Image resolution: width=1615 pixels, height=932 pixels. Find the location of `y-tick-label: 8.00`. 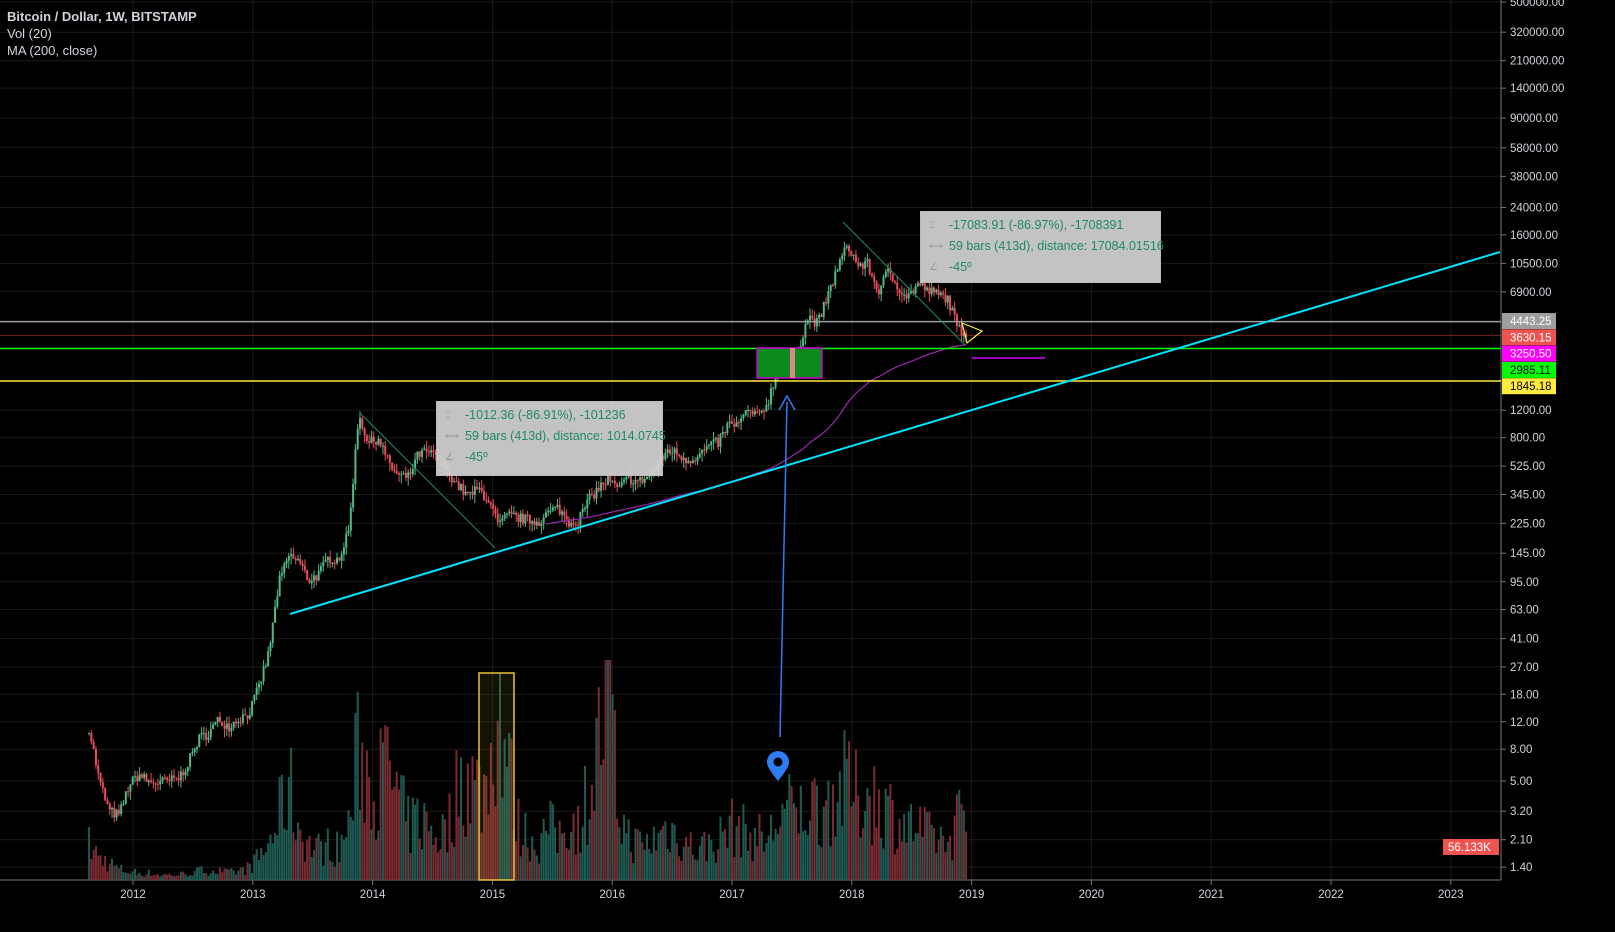

y-tick-label: 8.00 is located at coordinates (1521, 750).